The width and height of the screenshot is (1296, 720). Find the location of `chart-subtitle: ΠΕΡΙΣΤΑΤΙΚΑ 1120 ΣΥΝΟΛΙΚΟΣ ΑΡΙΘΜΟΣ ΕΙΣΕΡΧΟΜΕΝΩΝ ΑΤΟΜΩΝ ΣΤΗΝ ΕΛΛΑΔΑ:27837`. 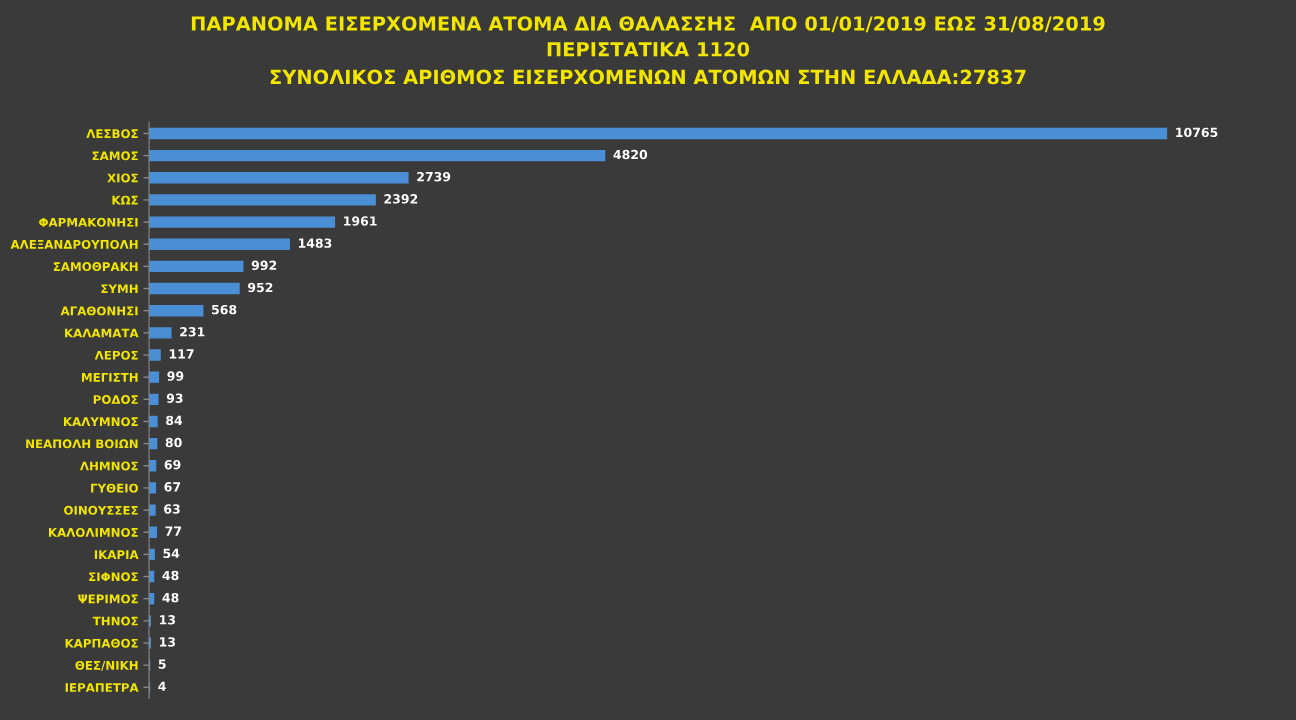

chart-subtitle: ΠΕΡΙΣΤΑΤΙΚΑ 1120 ΣΥΝΟΛΙΚΟΣ ΑΡΙΘΜΟΣ ΕΙΣΕΡΧΟΜΕΝΩΝ ΑΤΟΜΩΝ ΣΤΗΝ ΕΛΛΑΔΑ:27837 is located at coordinates (648, 63).